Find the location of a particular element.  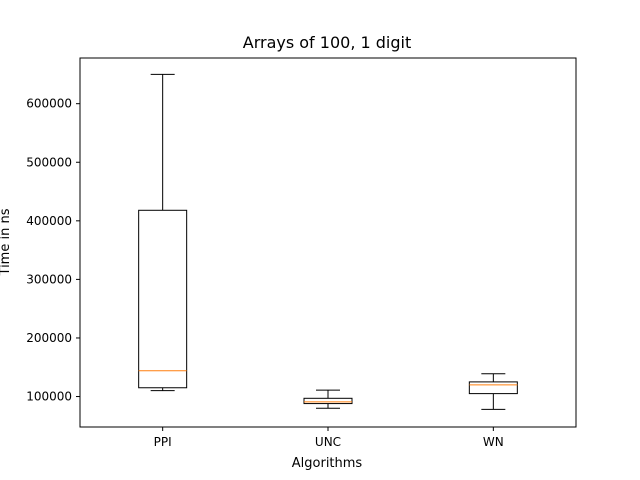

y-tick-label: 100000 is located at coordinates (49, 397).